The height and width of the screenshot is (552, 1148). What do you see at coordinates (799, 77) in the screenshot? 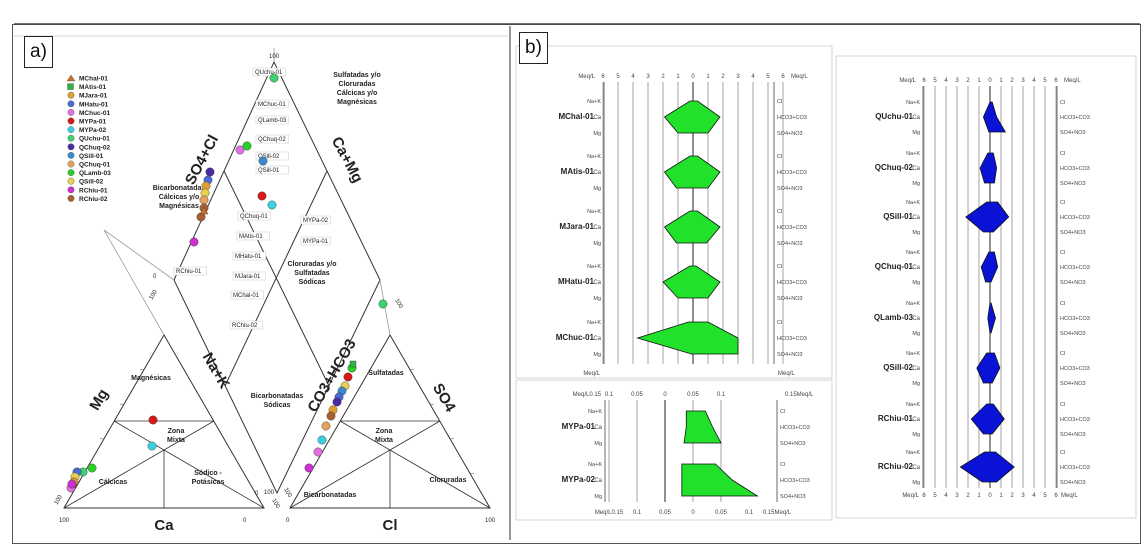
I see `stiff-axis-unit: Meq/L` at bounding box center [799, 77].